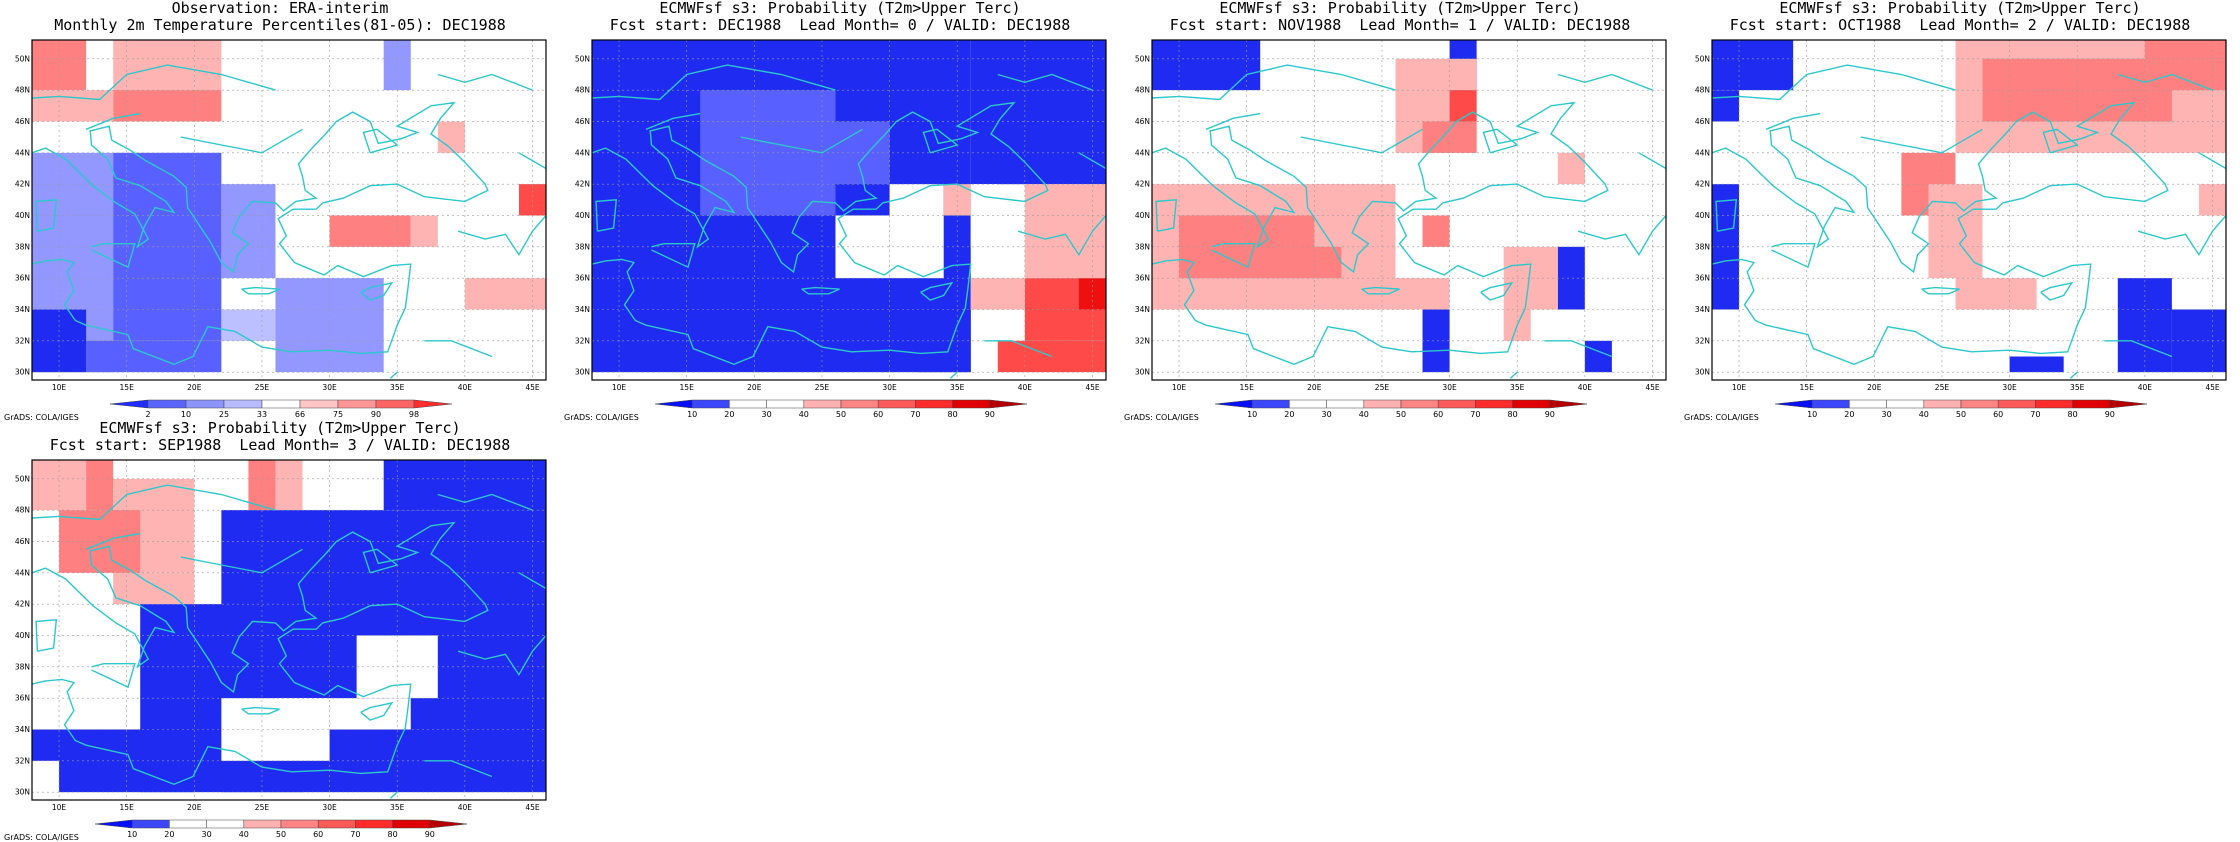 The height and width of the screenshot is (842, 2240). What do you see at coordinates (147, 414) in the screenshot?
I see `color-bar-label: 2` at bounding box center [147, 414].